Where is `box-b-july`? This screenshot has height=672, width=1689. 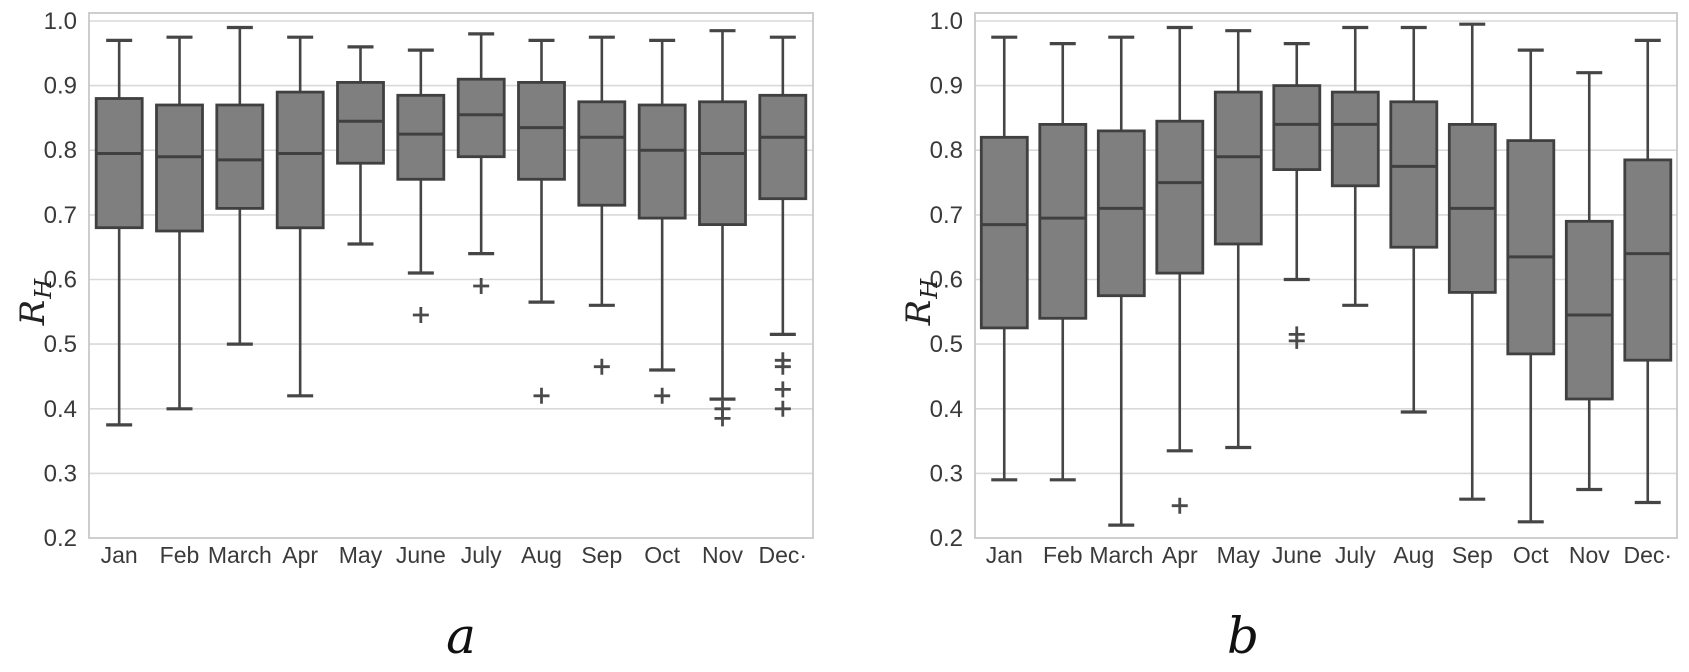 box-b-july is located at coordinates (1355, 166).